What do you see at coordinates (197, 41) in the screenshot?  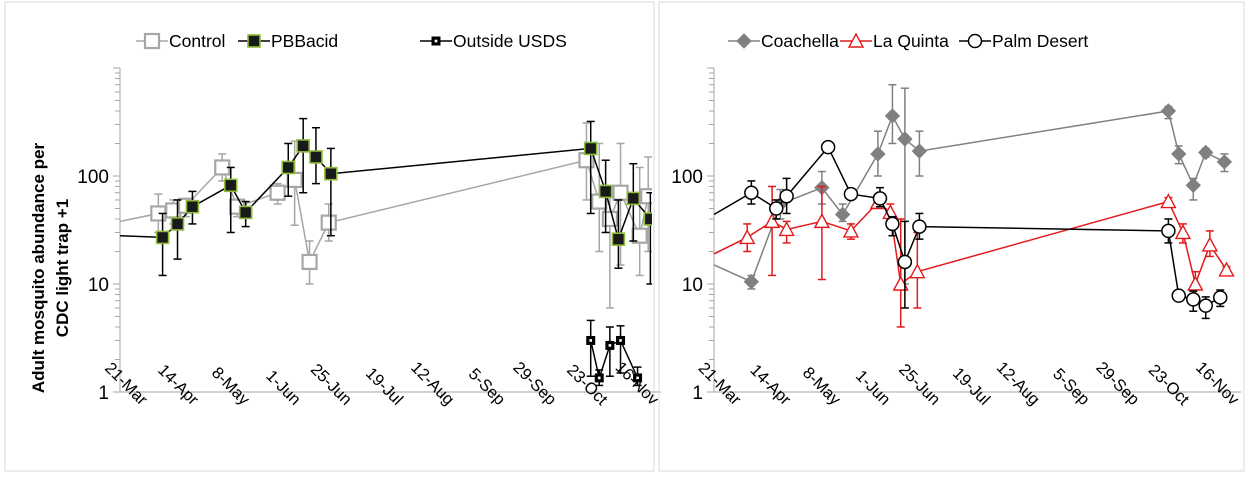 I see `legend-label: Control` at bounding box center [197, 41].